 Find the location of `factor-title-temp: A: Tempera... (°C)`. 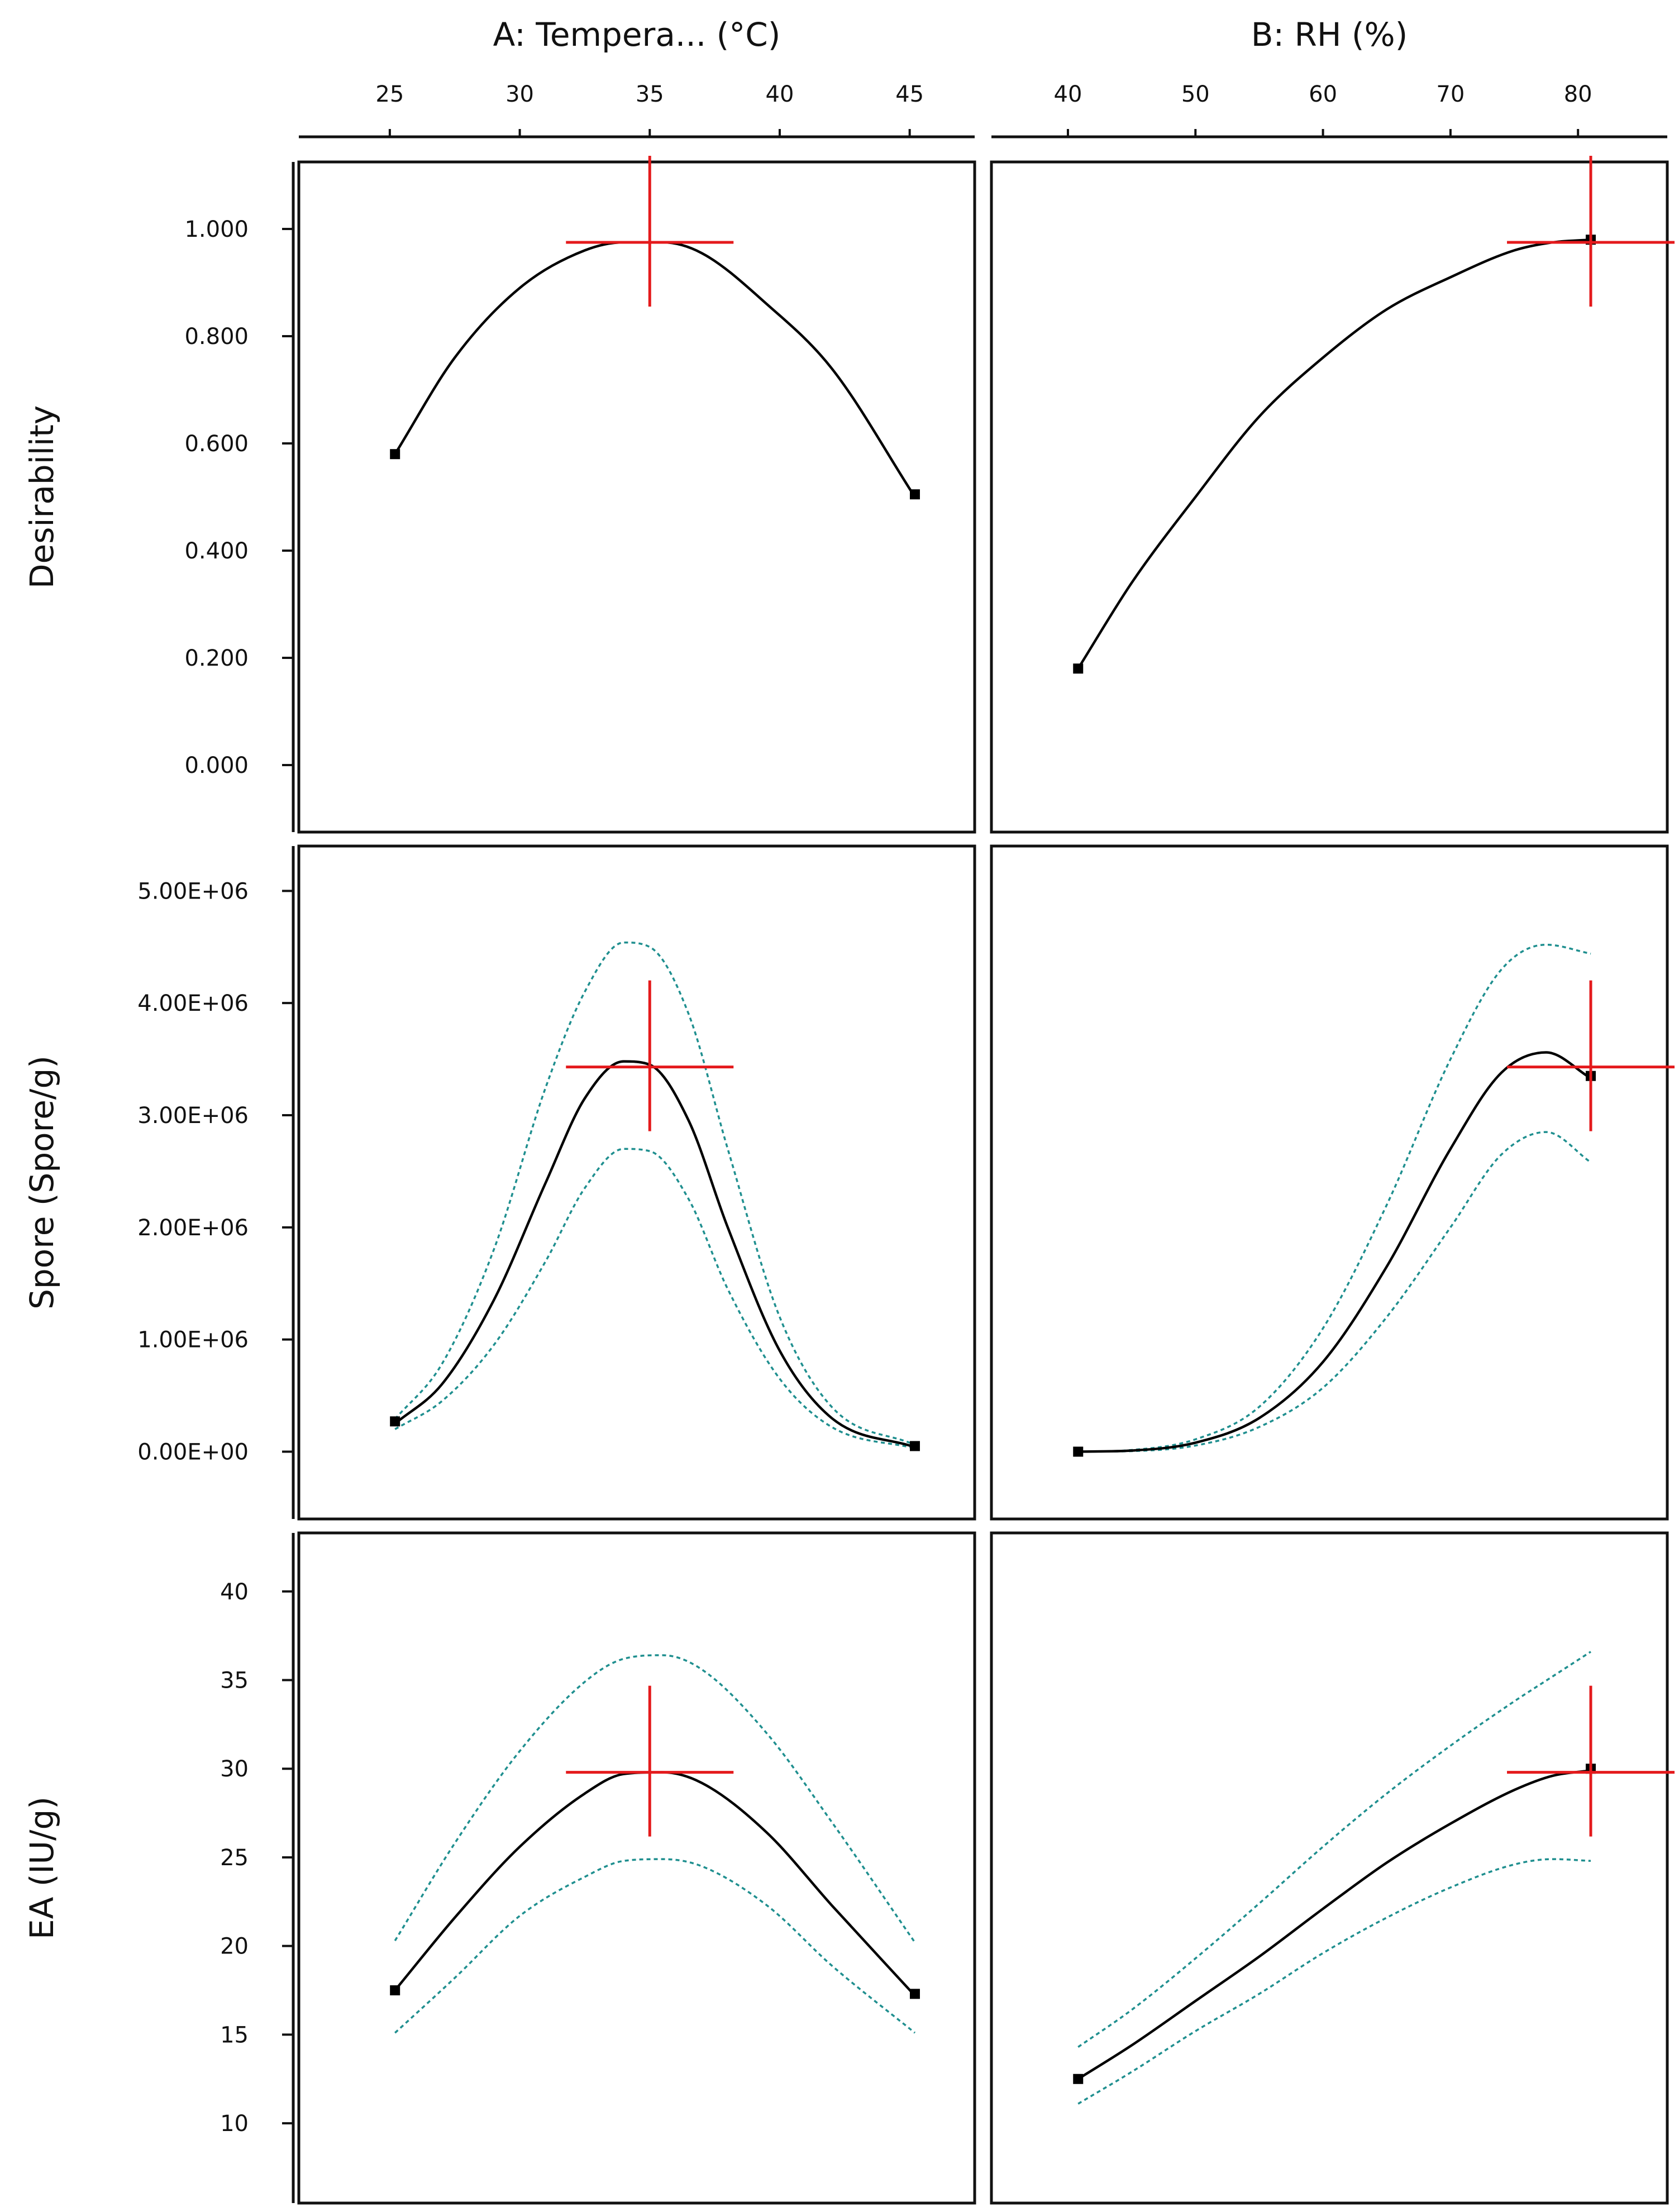

factor-title-temp: A: Tempera... (°C) is located at coordinates (637, 35).